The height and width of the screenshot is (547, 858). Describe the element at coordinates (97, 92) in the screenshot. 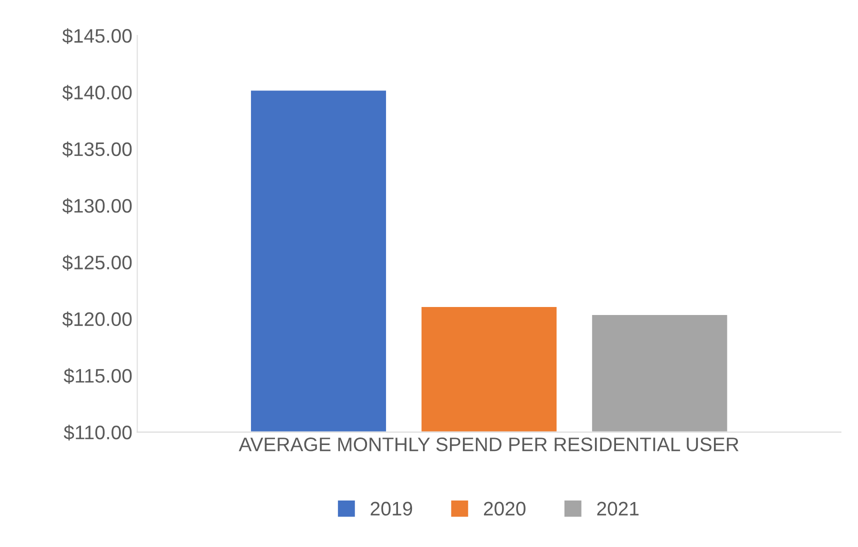

I see `y-tick-label: $140.00` at that location.